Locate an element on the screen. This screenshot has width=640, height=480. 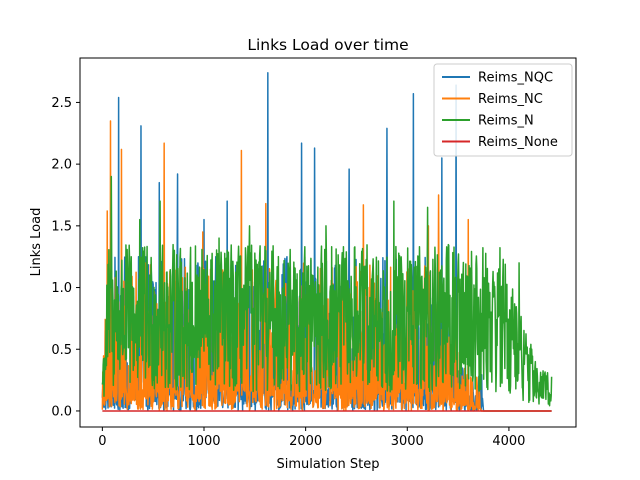
x-tick-label: 1000 is located at coordinates (203, 441).